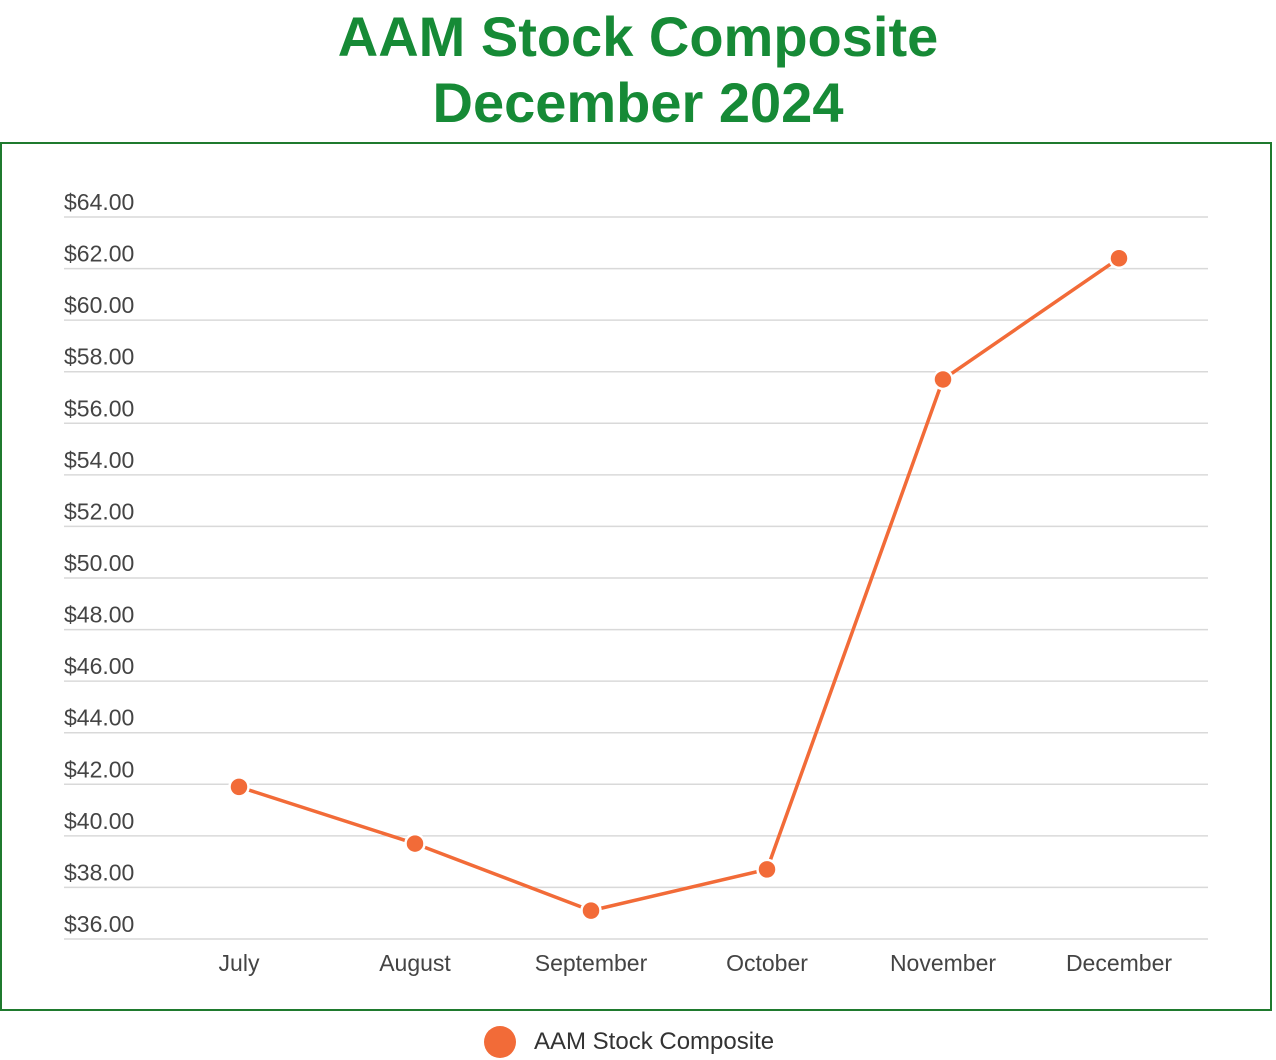  What do you see at coordinates (99, 305) in the screenshot?
I see `y-tick-label: $60.00` at bounding box center [99, 305].